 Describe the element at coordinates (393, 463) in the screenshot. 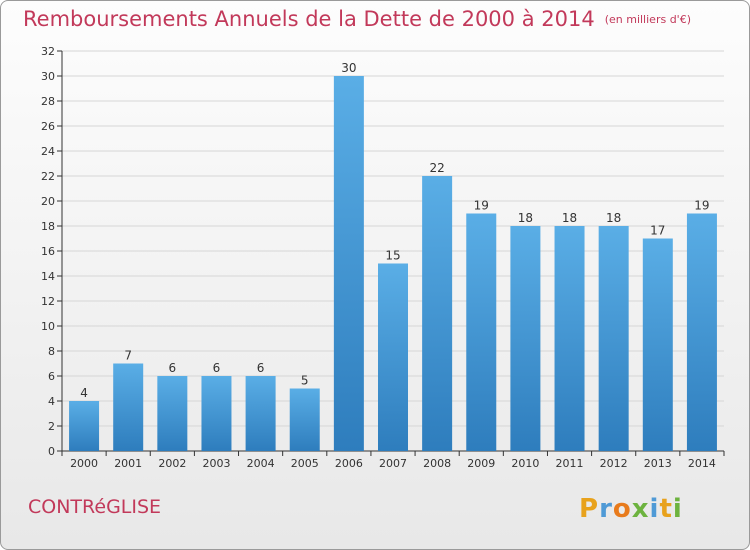

I see `x-tick-label: 2007` at that location.